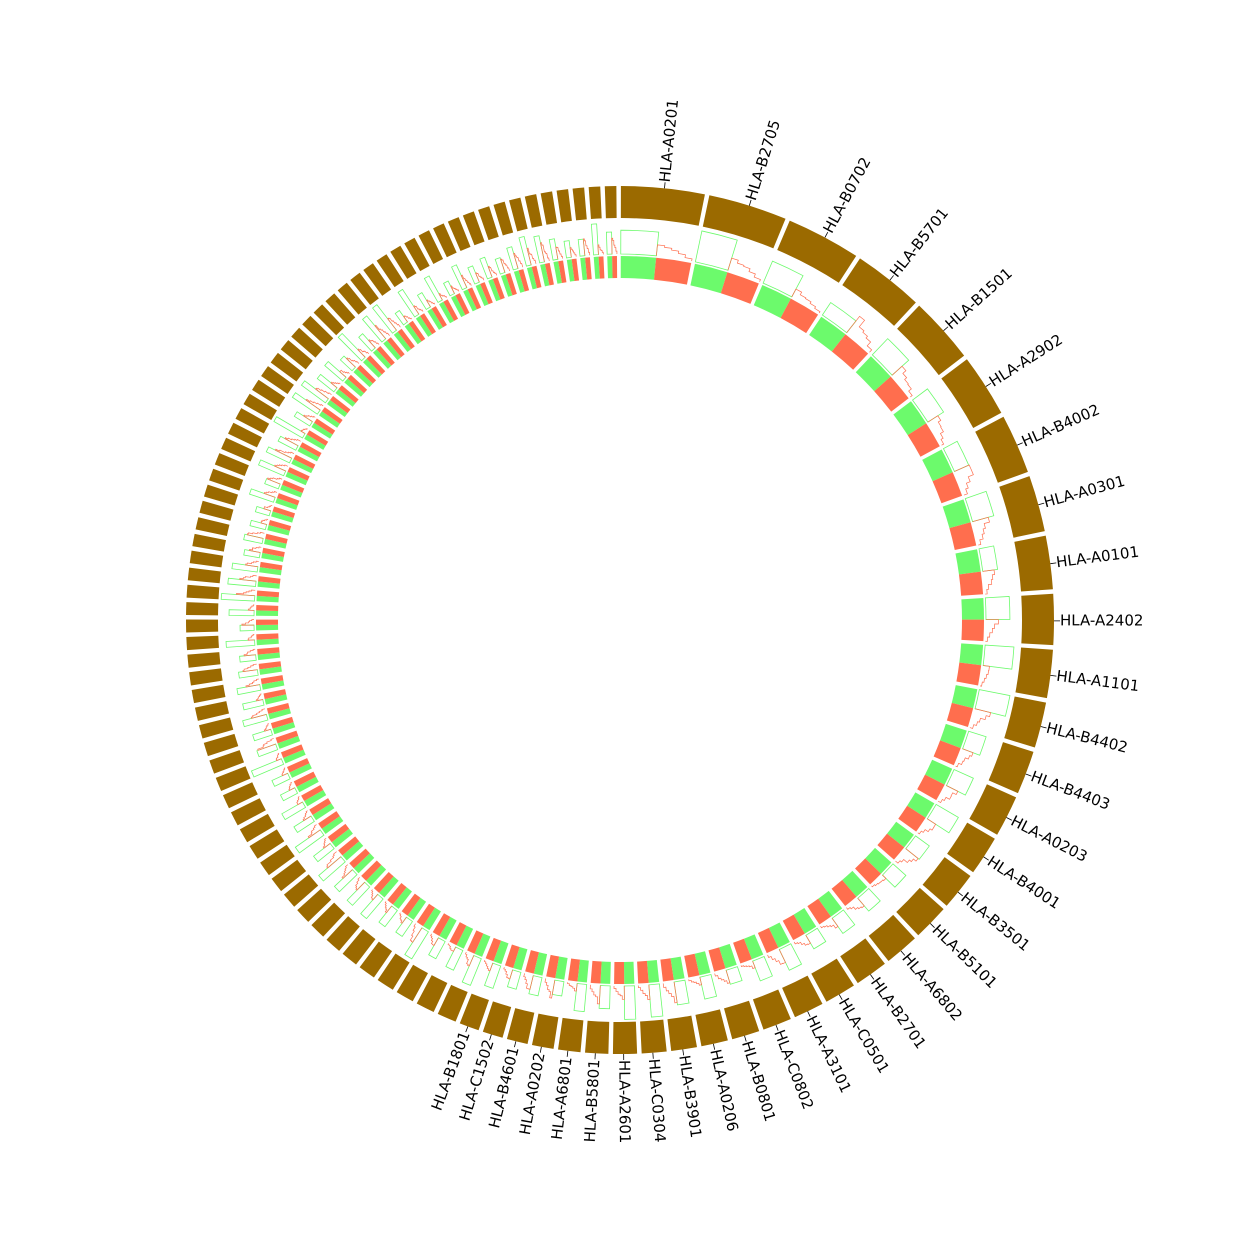 This screenshot has width=1240, height=1245. What do you see at coordinates (1026, 360) in the screenshot?
I see `segment-label: HLA-A2902` at bounding box center [1026, 360].